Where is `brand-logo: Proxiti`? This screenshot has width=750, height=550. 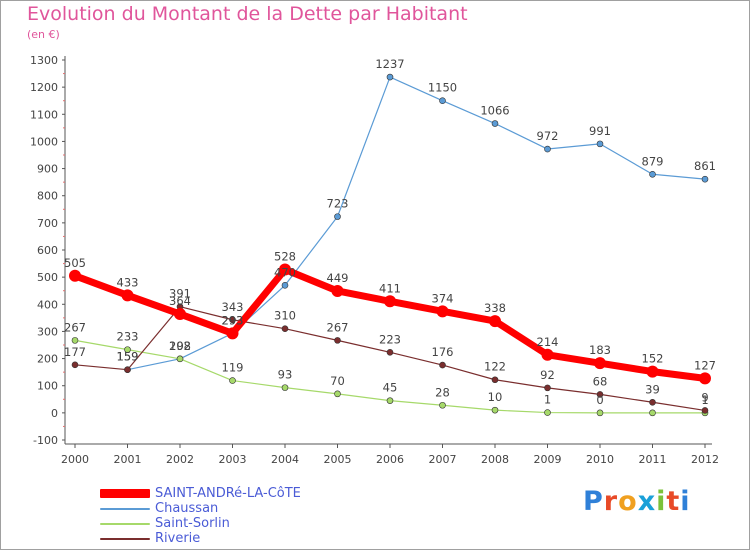 brand-logo: Proxiti is located at coordinates (637, 501).